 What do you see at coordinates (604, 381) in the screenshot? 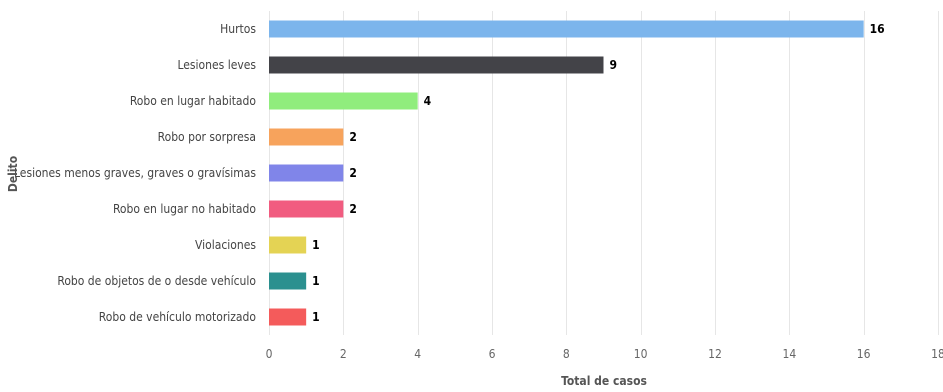
I see `x-axis-title: Total de casos` at bounding box center [604, 381].